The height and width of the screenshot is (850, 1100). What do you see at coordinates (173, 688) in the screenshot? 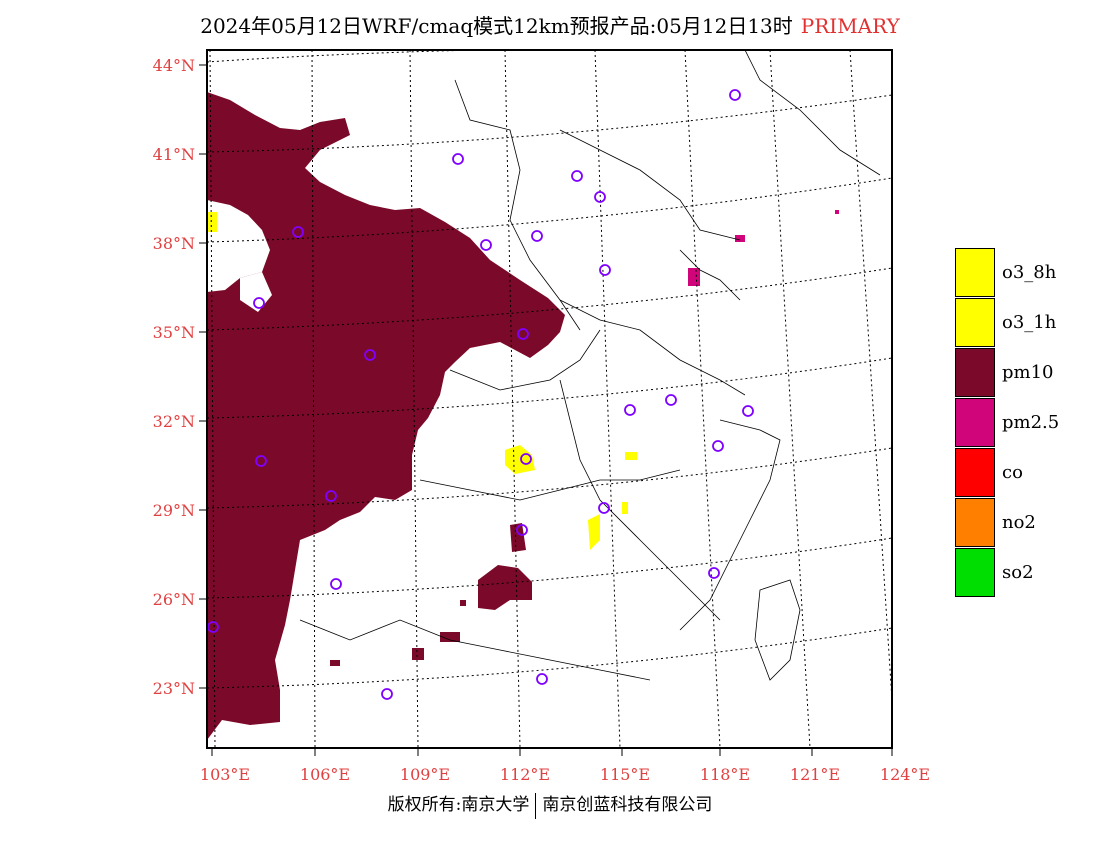
I see `lat-label-23: 23°N` at bounding box center [173, 688].